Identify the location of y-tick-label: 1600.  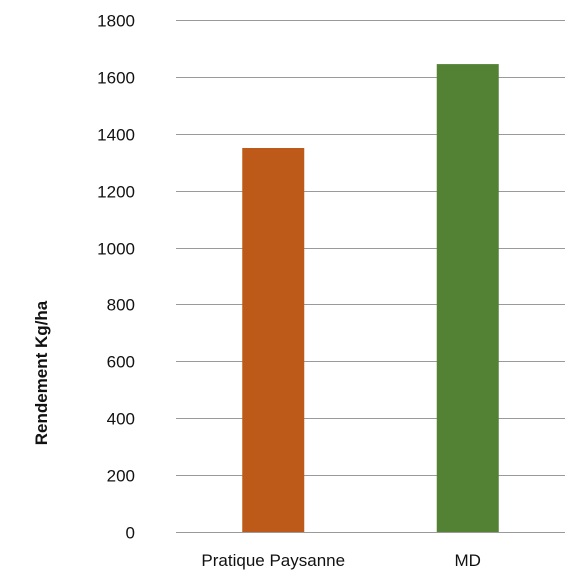
(116, 78).